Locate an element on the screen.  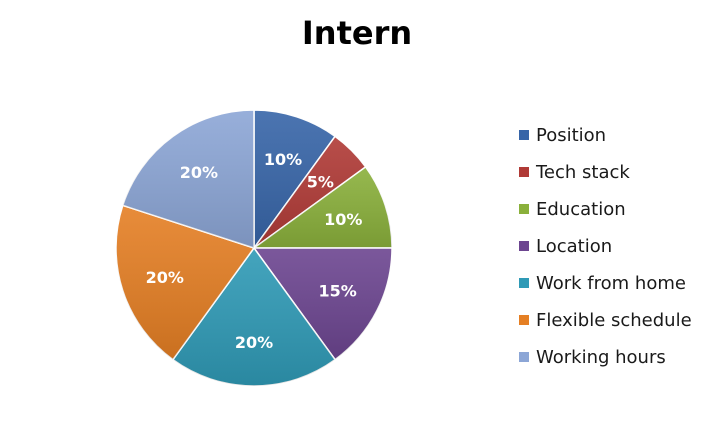
legend-label: Tech stack is located at coordinates (583, 172).